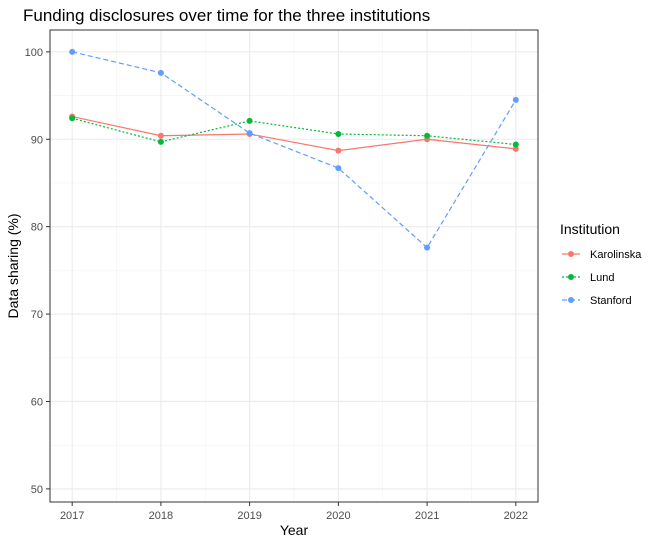  Describe the element at coordinates (601, 264) in the screenshot. I see `legend: Institution Karolinska Lund Stanford` at that location.